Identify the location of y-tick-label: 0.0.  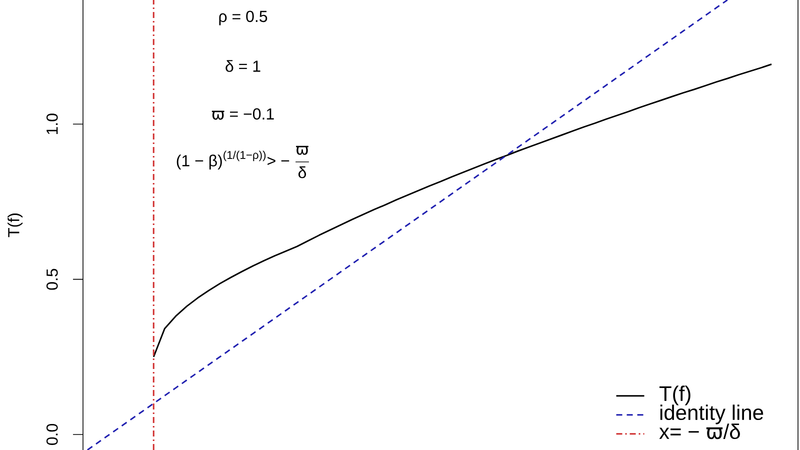
(52, 434).